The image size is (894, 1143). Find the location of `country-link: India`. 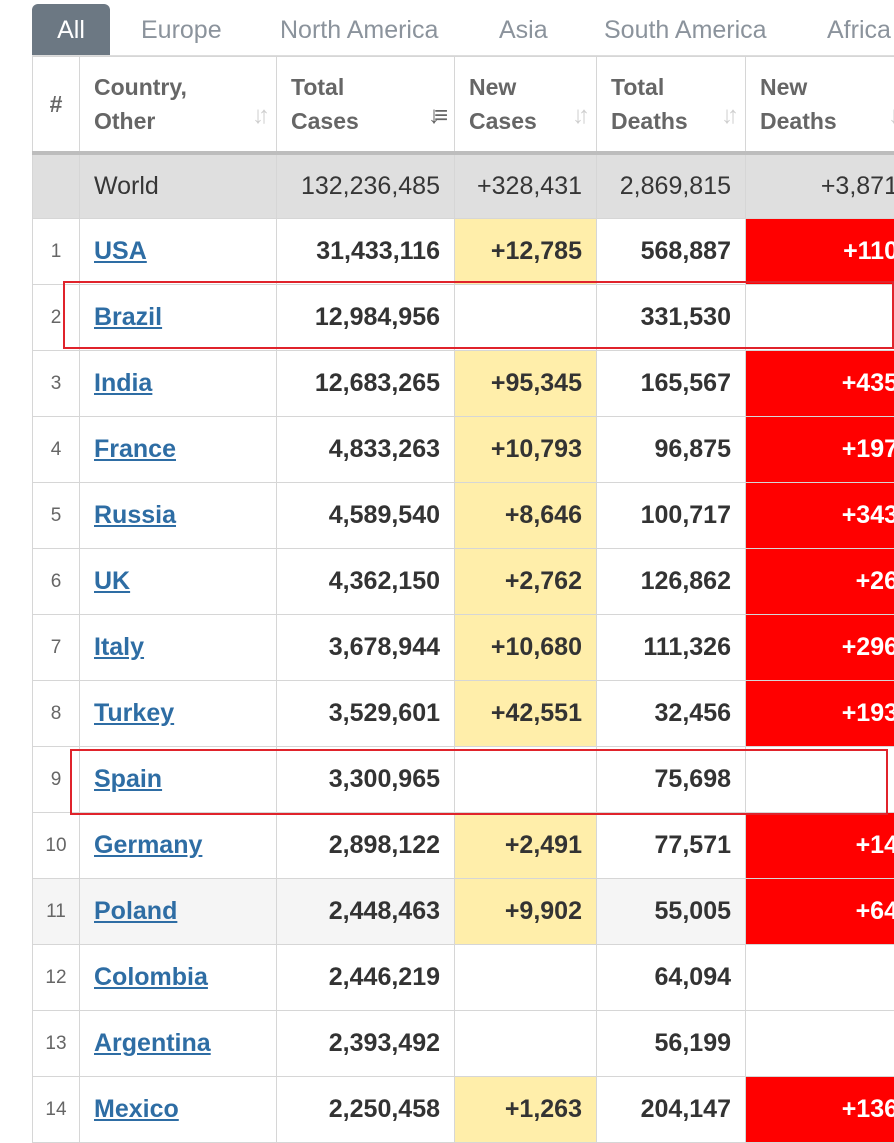

country-link: India is located at coordinates (123, 383).